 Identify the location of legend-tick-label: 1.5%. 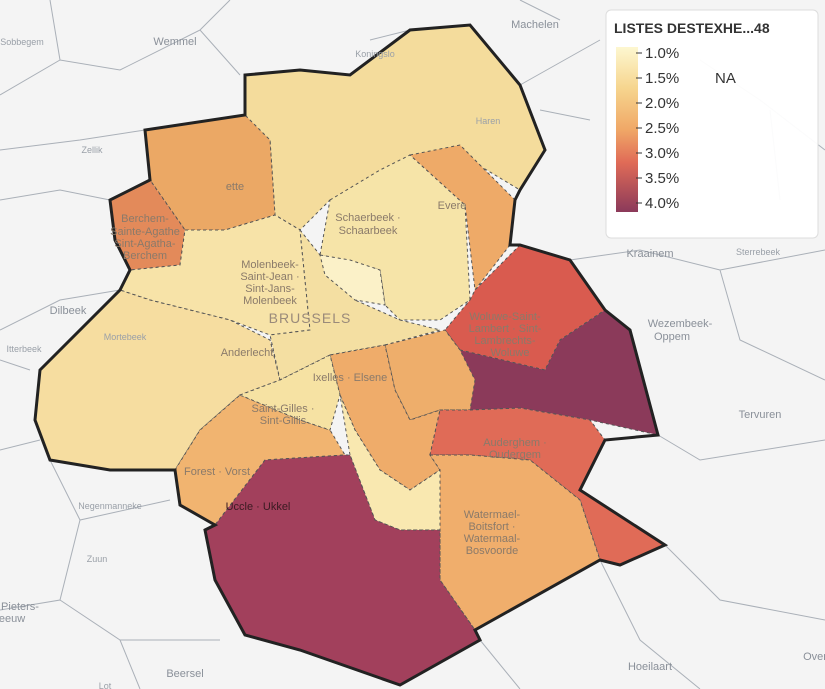
(662, 78).